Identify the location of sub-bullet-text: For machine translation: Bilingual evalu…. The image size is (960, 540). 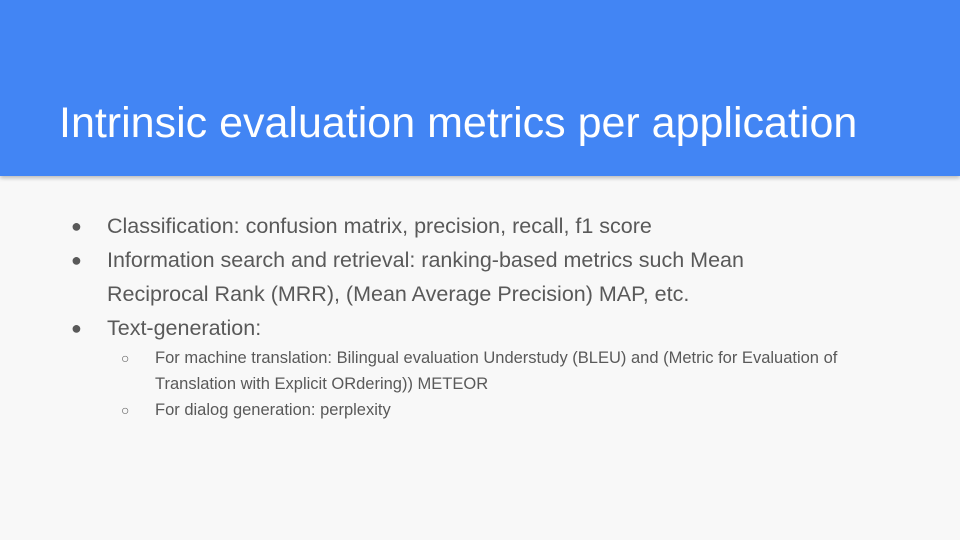
(496, 371).